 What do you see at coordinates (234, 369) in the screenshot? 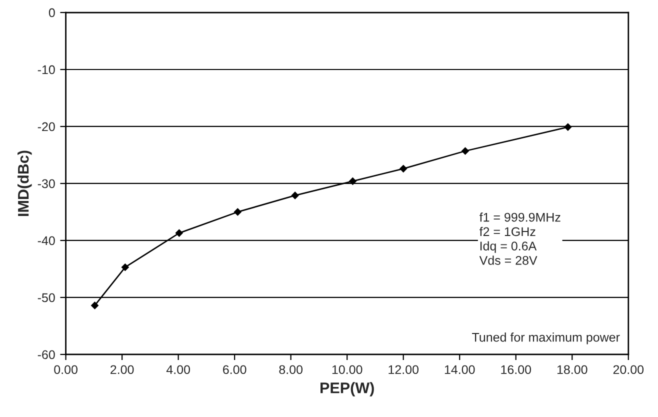
I see `x-tick-label: 6.00` at bounding box center [234, 369].